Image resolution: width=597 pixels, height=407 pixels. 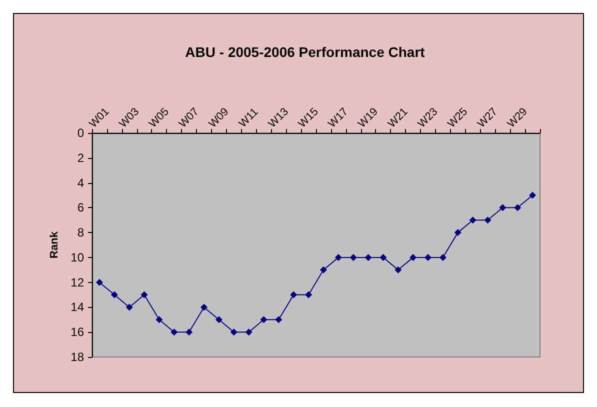 I want to click on y-tick-label: 14, so click(x=77, y=307).